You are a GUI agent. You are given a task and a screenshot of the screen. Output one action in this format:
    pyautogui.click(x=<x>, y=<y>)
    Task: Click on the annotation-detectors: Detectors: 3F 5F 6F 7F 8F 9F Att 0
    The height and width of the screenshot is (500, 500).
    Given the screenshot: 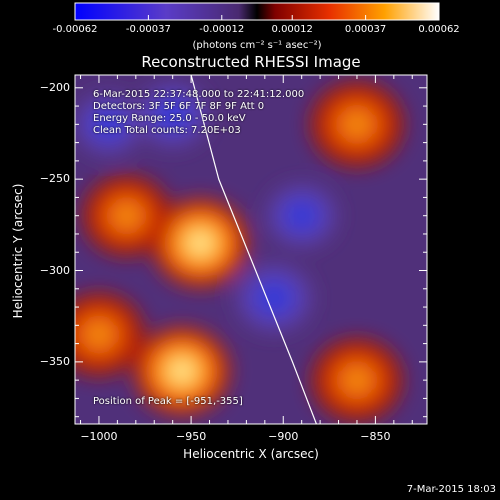 What is the action you would take?
    pyautogui.click(x=179, y=106)
    